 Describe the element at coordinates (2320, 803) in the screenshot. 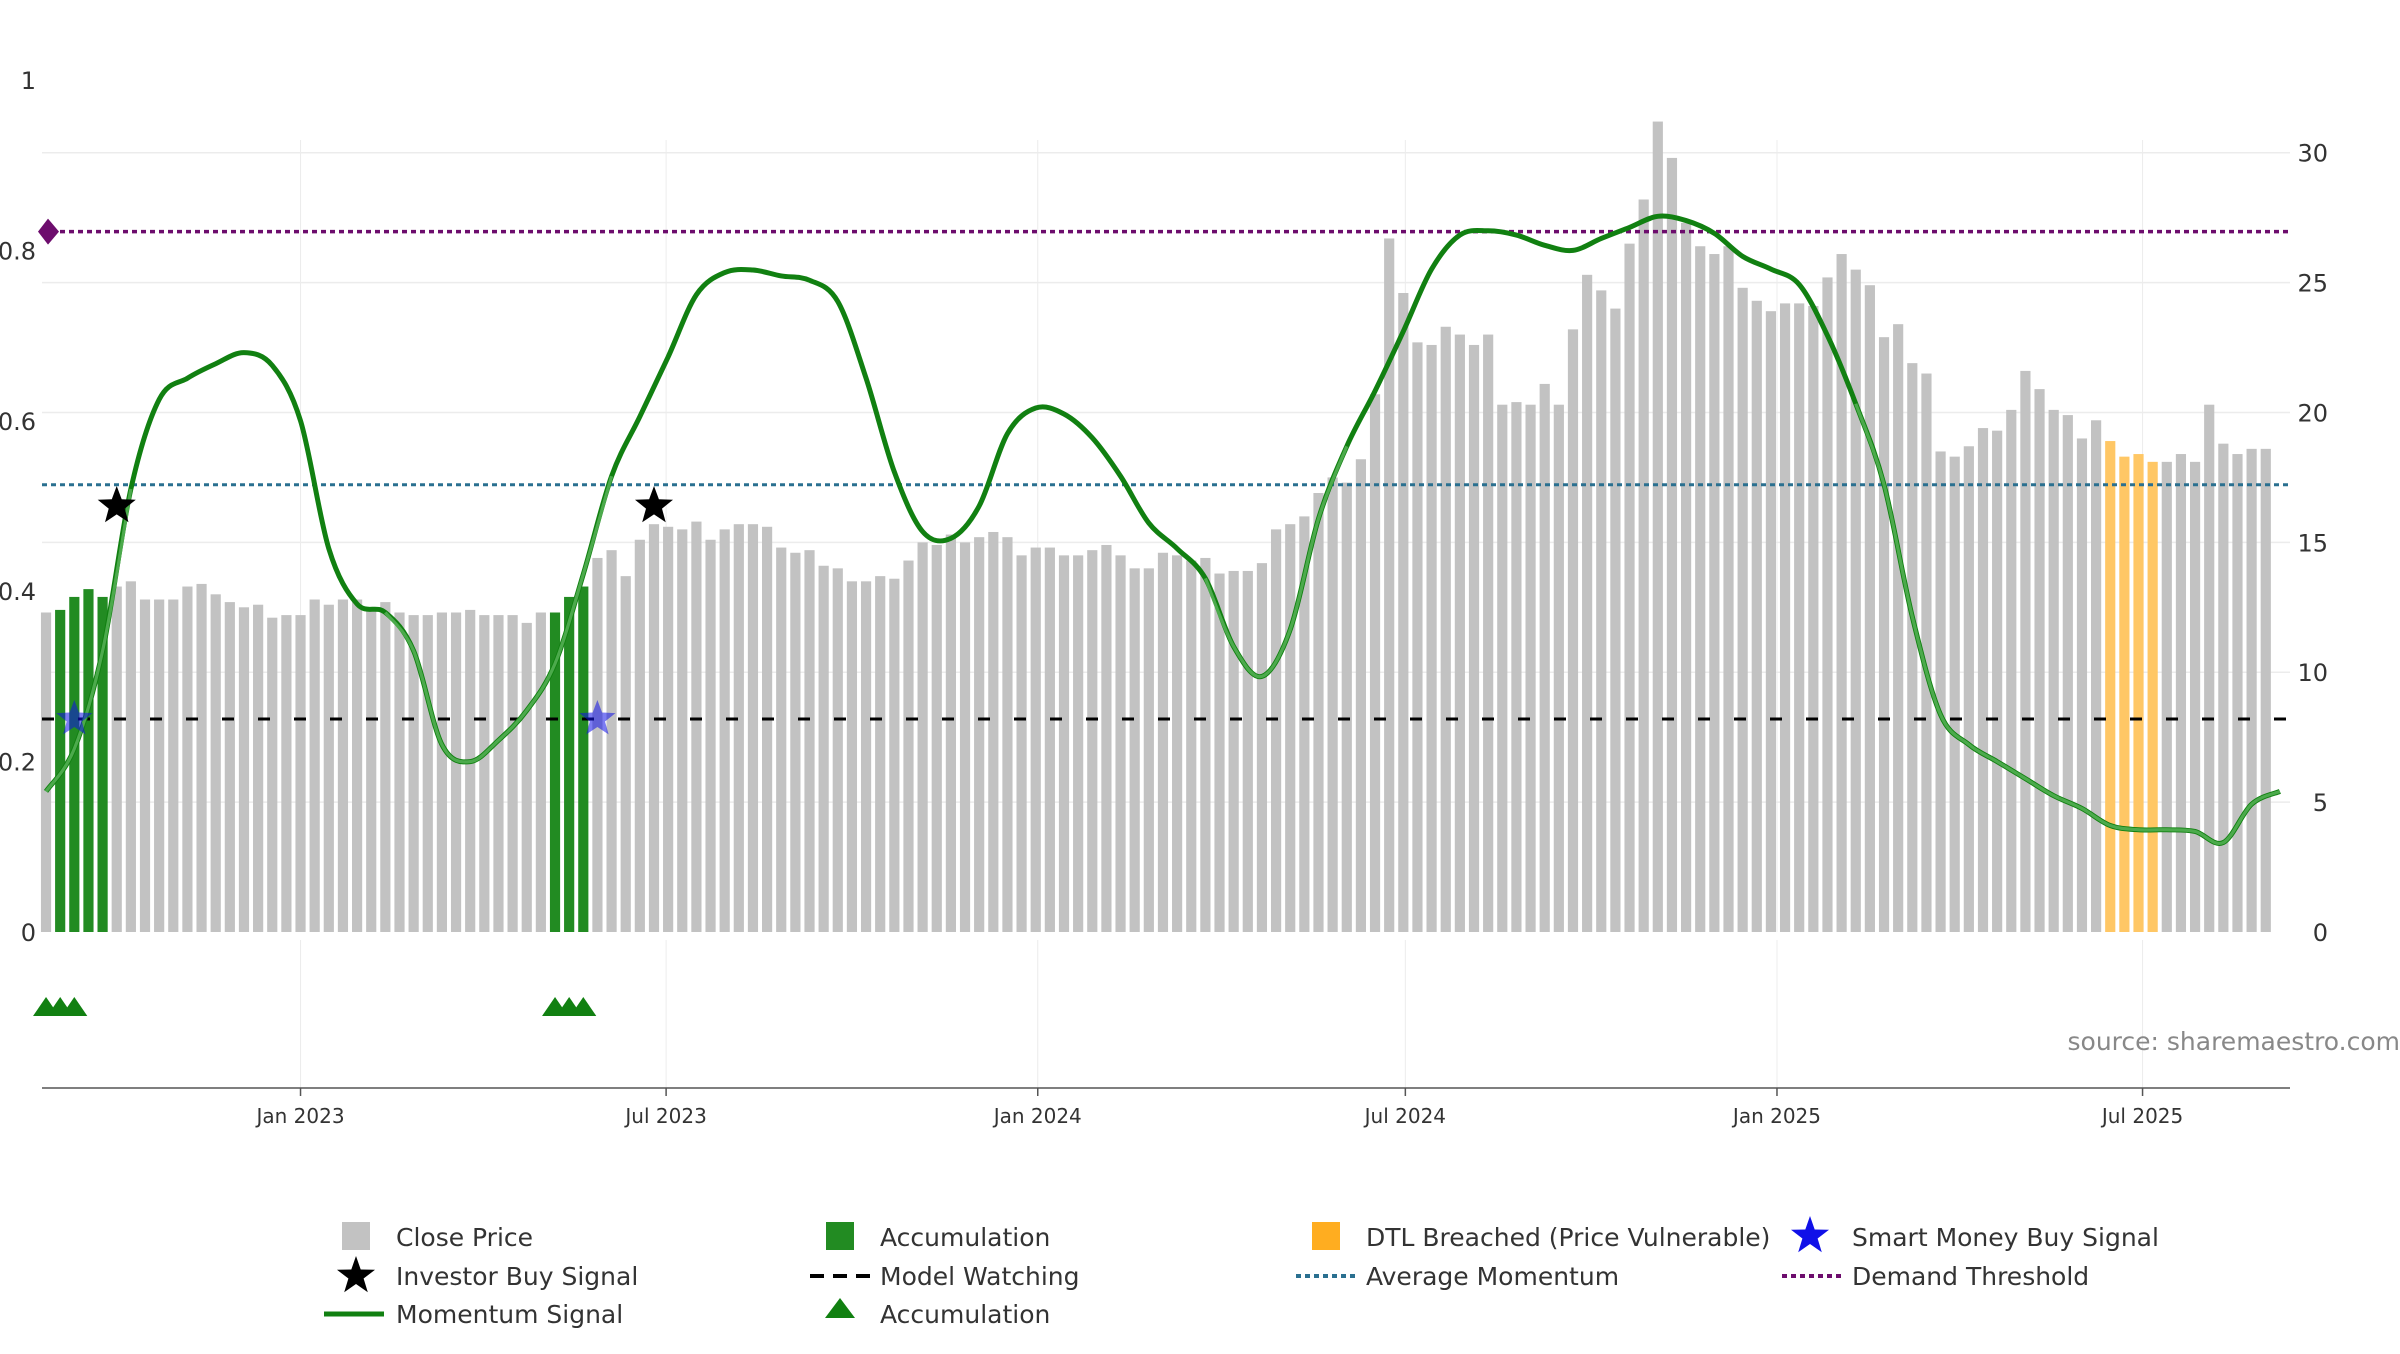

I see `right-axis-tick-label: 5` at that location.